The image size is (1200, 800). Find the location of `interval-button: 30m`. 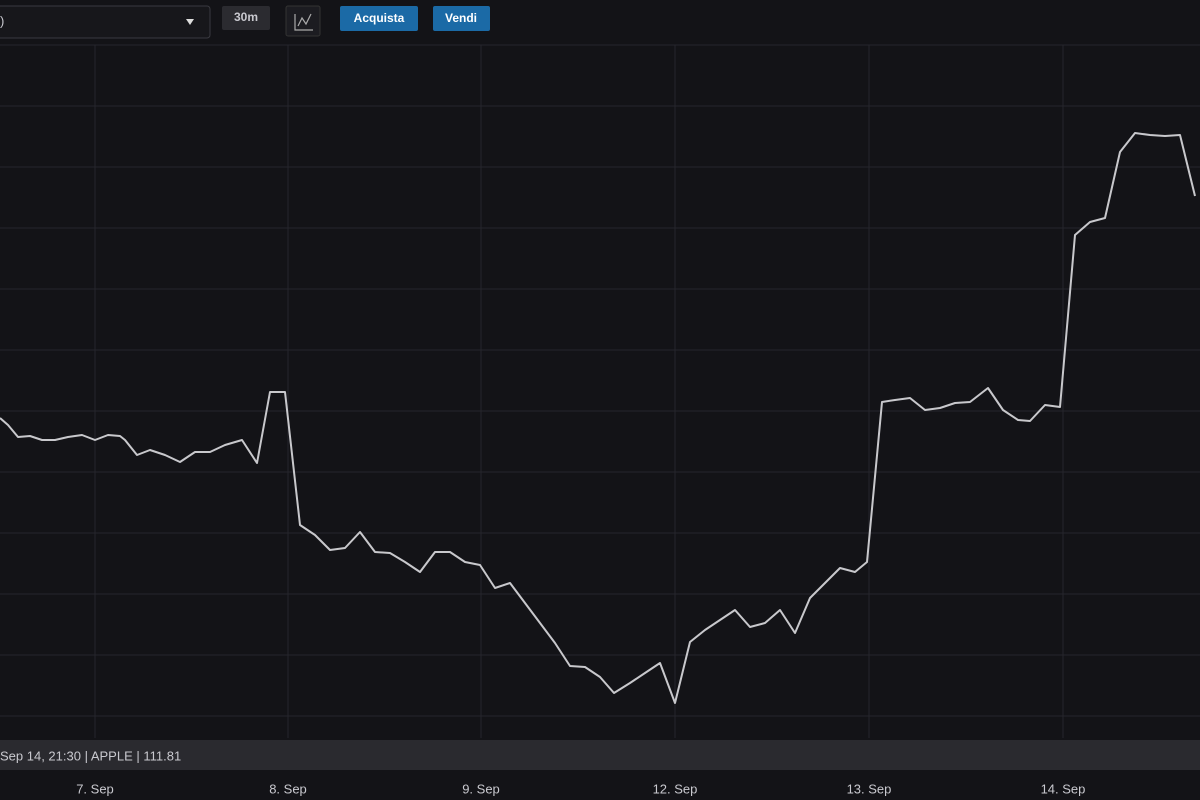

interval-button: 30m is located at coordinates (246, 18).